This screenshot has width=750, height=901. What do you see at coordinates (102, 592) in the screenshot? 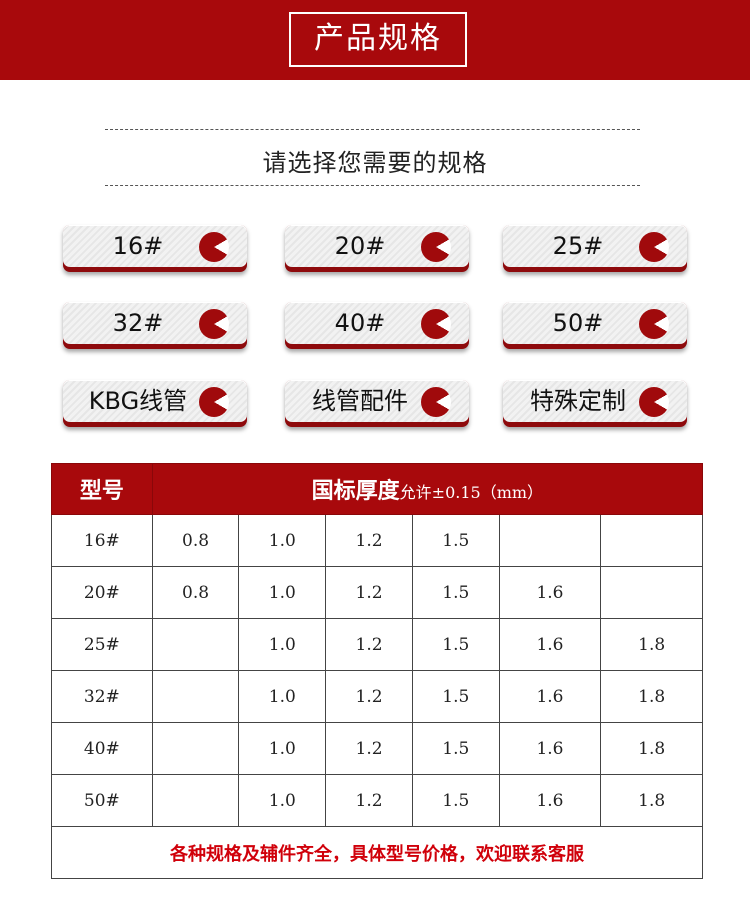
I see `model-cell: 20#` at bounding box center [102, 592].